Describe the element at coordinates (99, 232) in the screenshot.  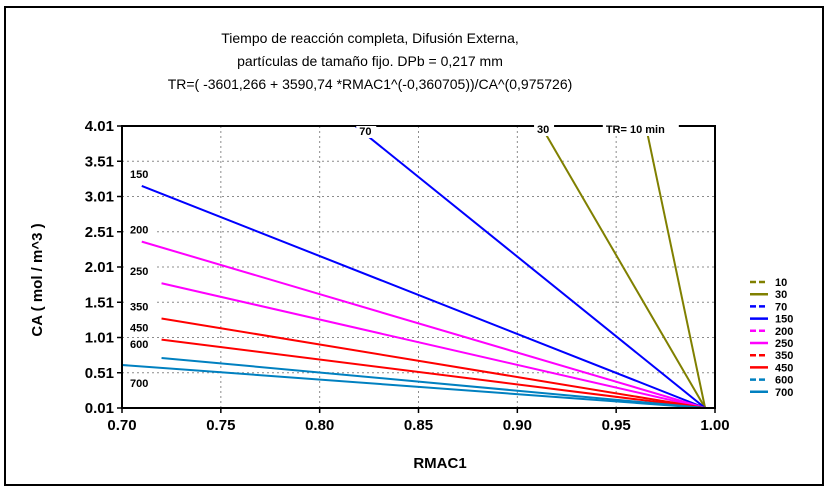
I see `y-tick-label: 2.51` at that location.